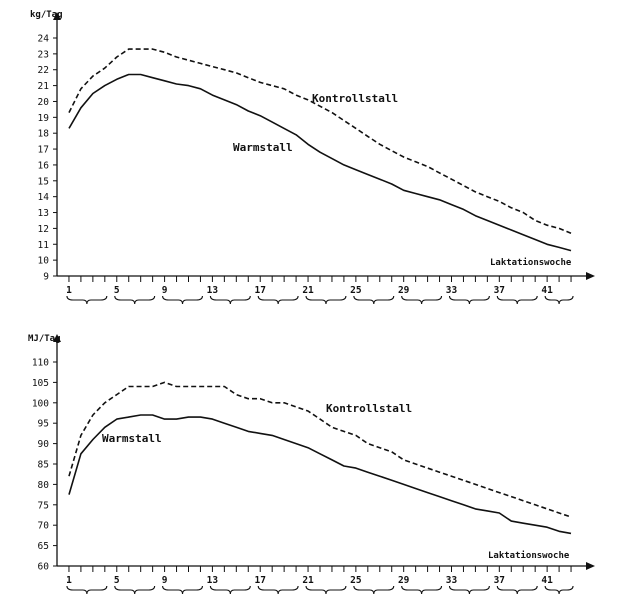 The width and height of the screenshot is (630, 616). I want to click on y-tick-label: 13, so click(43, 213).